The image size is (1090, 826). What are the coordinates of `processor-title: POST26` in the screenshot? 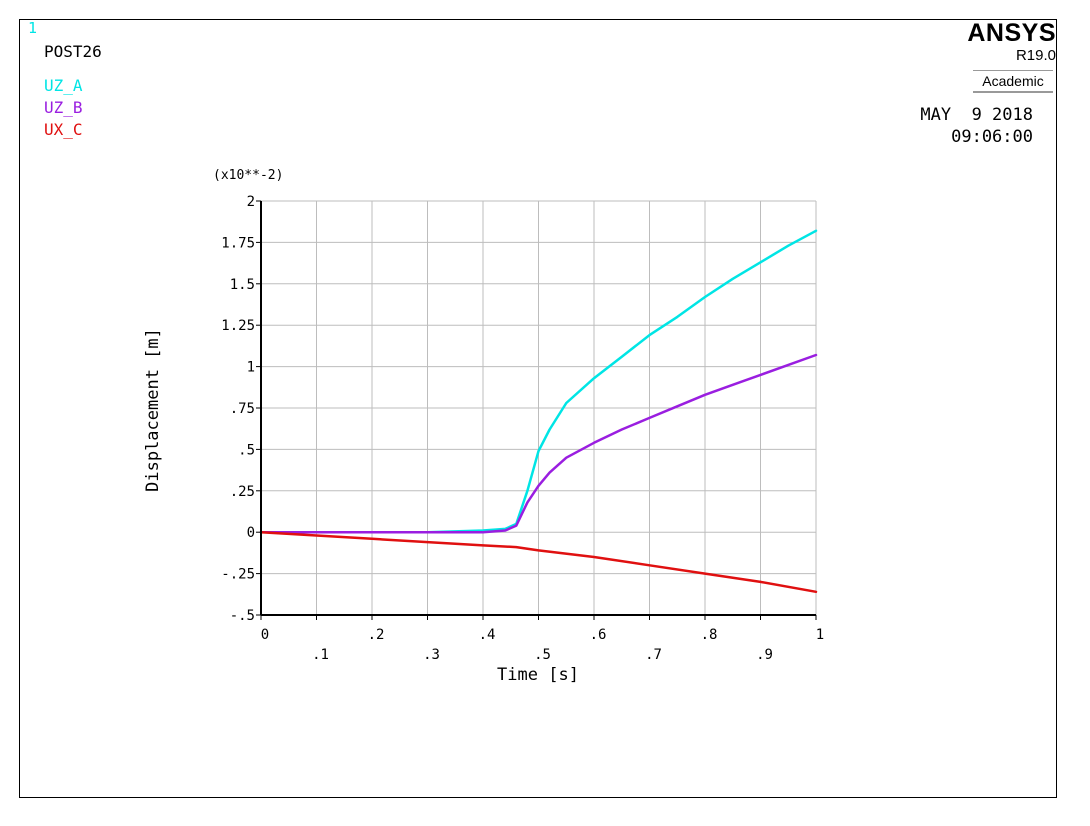 It's located at (73, 51).